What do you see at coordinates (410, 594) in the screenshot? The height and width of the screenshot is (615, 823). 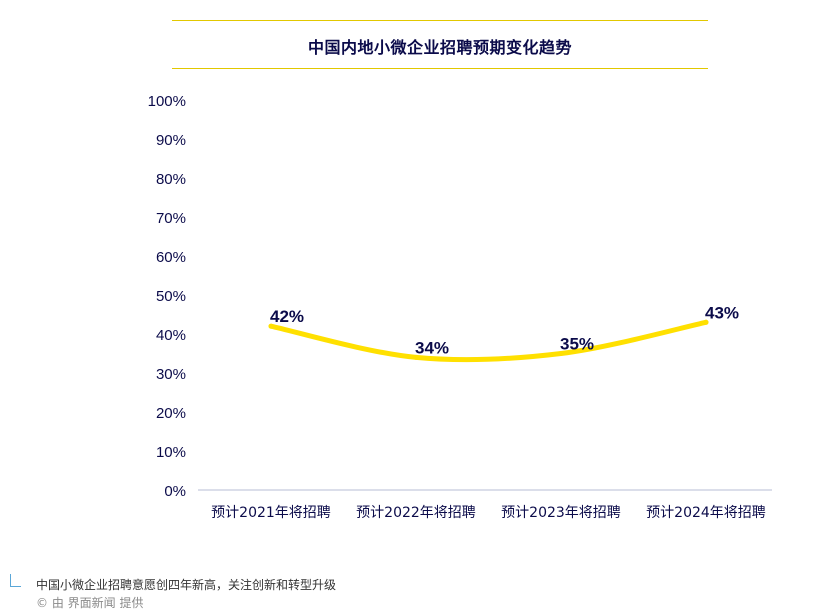 I see `caption: 中国小微企业招聘意愿创四年新高，关注创新和转型升级 © 由 界面新闻 提供` at bounding box center [410, 594].